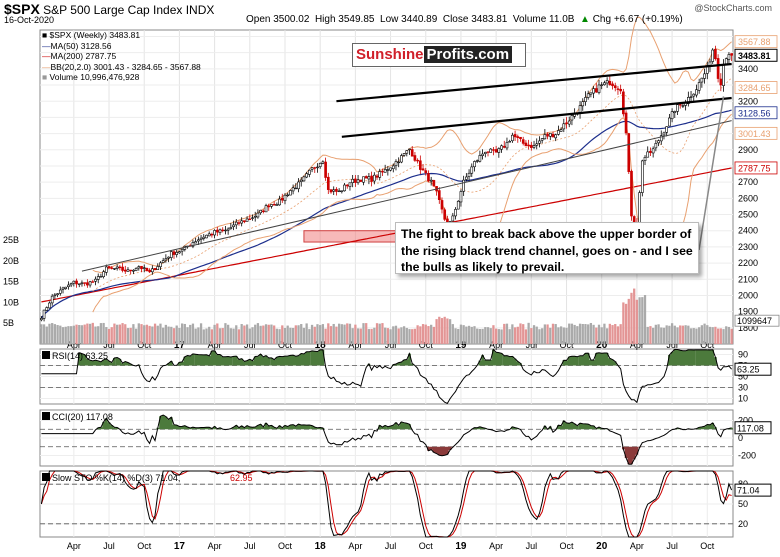  What do you see at coordinates (461, 546) in the screenshot?
I see `bottom-x-tick-label: 19` at bounding box center [461, 546].